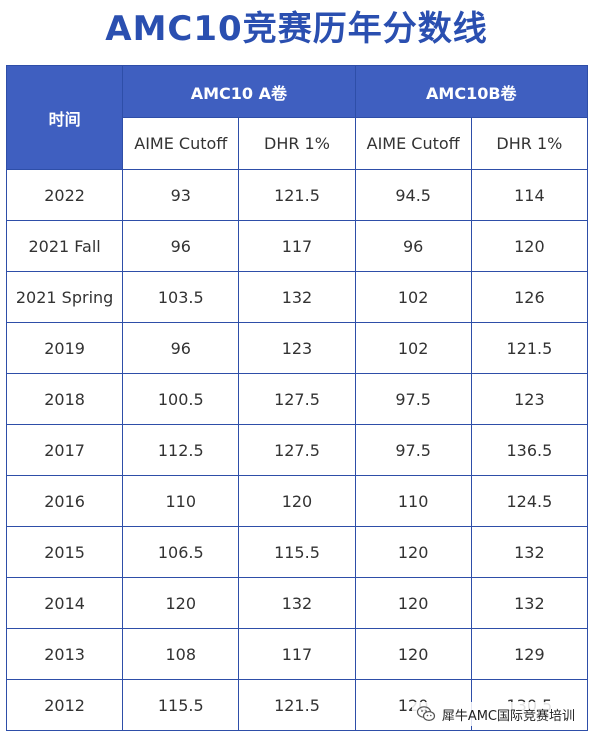 Image resolution: width=593 pixels, height=742 pixels. What do you see at coordinates (64, 348) in the screenshot?
I see `cell-time: 2019` at bounding box center [64, 348].